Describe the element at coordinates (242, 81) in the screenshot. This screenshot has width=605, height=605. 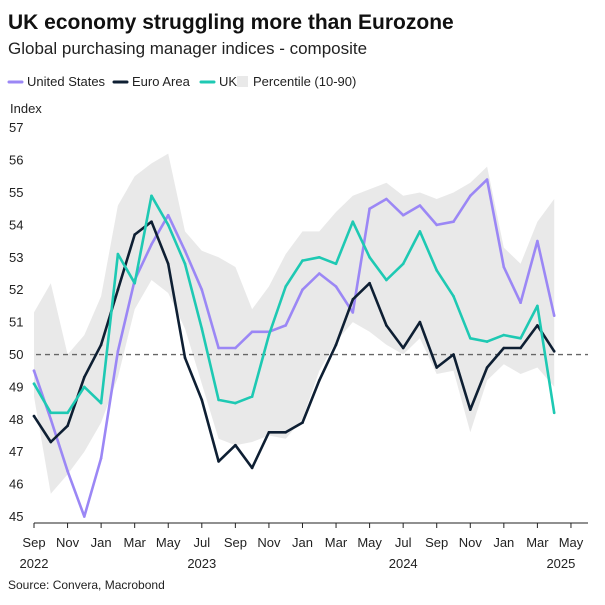
I see `legend-swatch-percentile` at that location.